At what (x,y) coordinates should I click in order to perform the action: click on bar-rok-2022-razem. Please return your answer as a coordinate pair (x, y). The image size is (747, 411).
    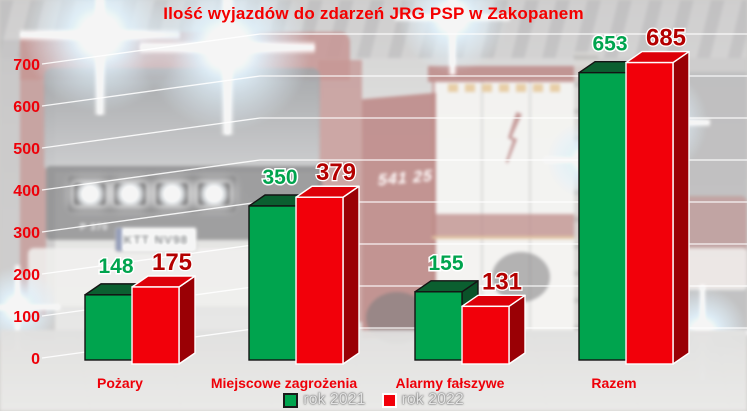
    Looking at the image, I should click on (649, 213).